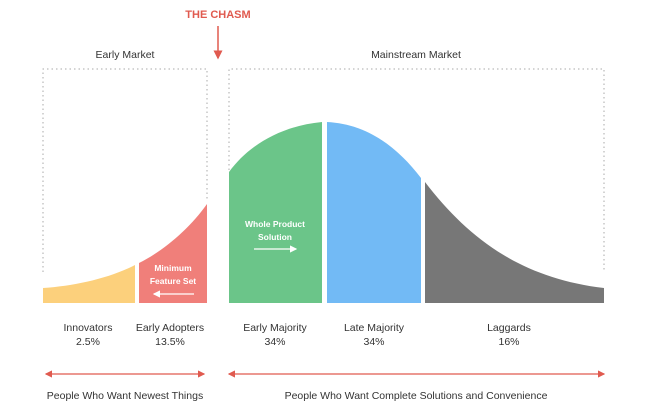 The image size is (645, 412). Describe the element at coordinates (125, 396) in the screenshot. I see `early-audience-label: People Who Want Newest Things` at that location.